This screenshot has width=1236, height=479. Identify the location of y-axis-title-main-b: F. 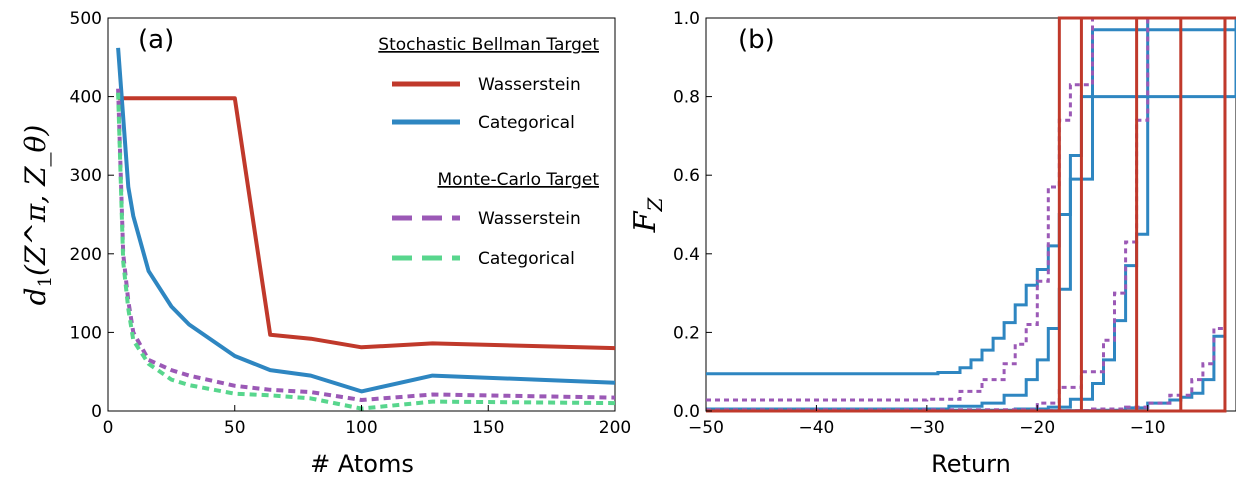
(645, 221).